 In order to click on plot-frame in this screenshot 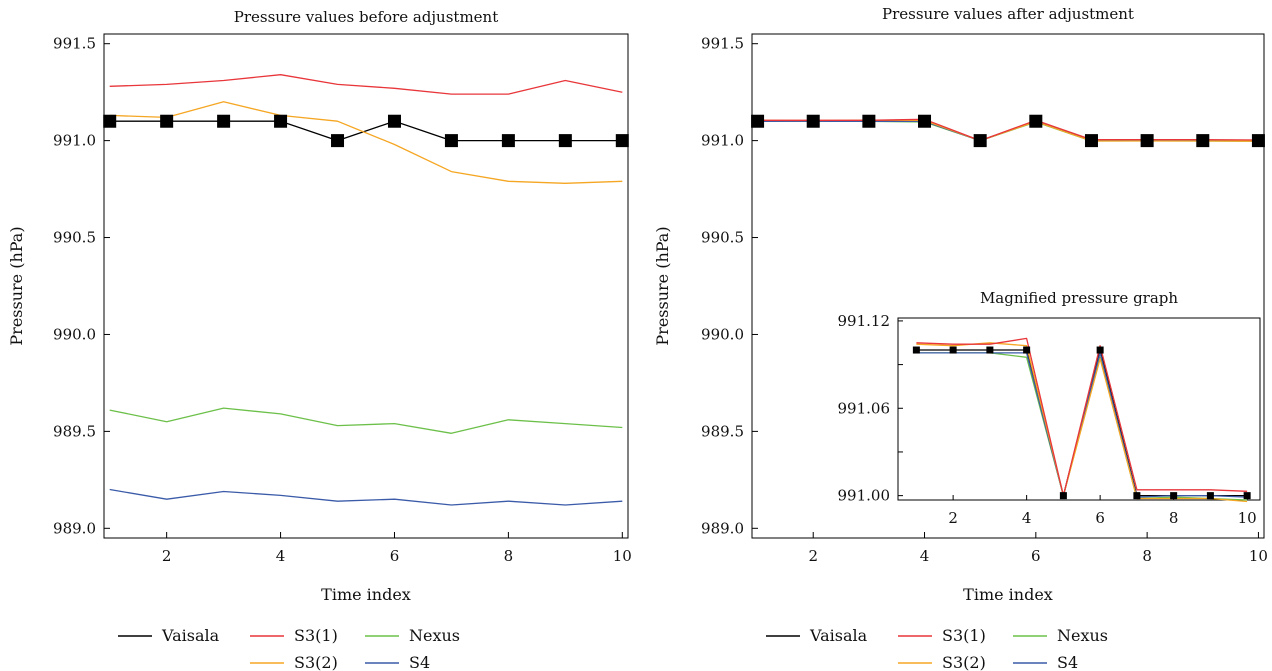, I will do `click(1079, 409)`.